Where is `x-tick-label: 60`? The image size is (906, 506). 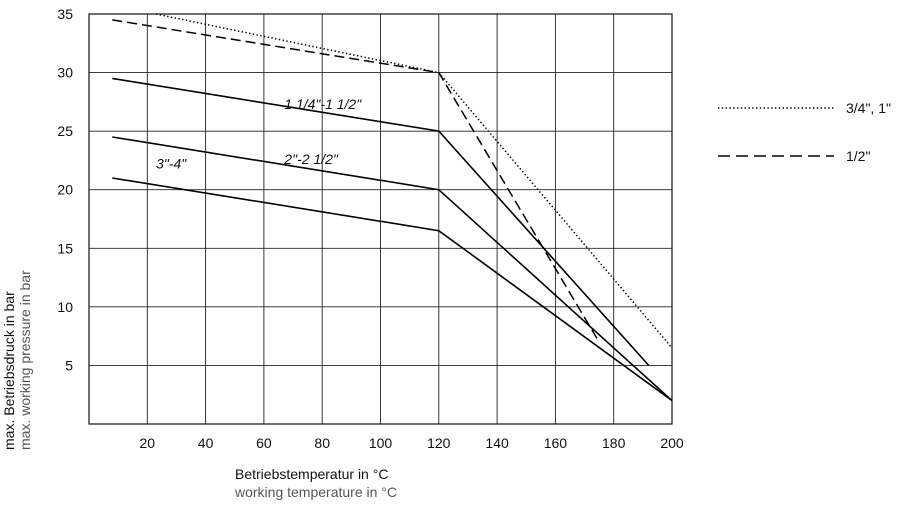
x-tick-label: 60 is located at coordinates (264, 443).